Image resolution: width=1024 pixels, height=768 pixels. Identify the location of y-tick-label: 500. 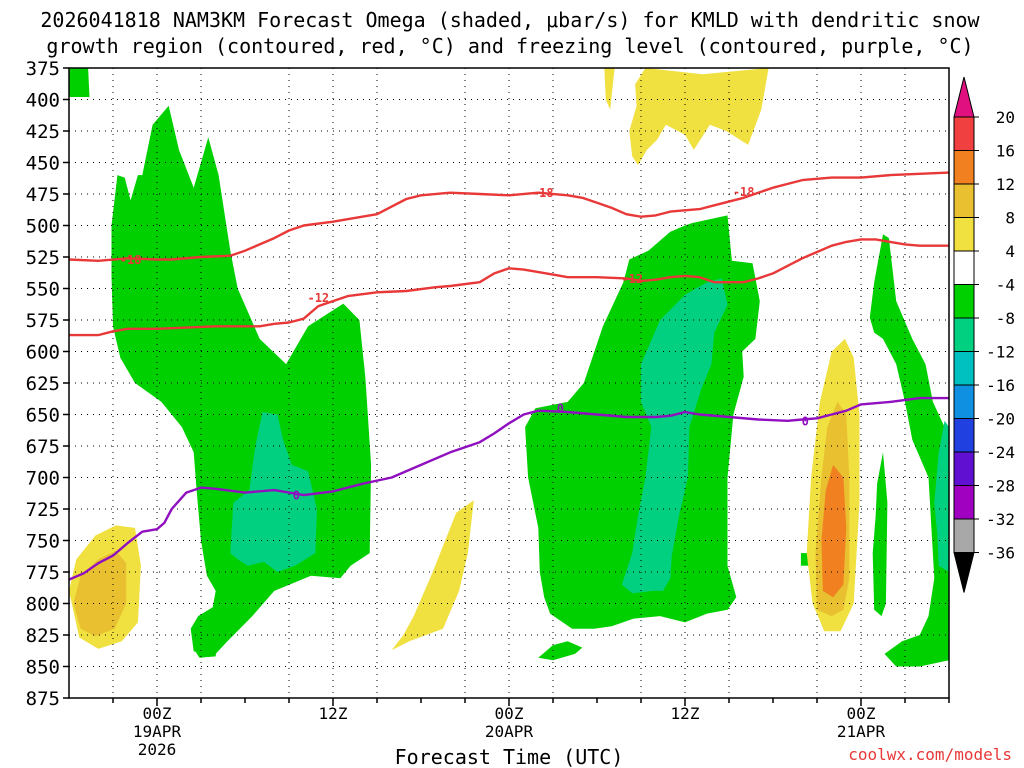
(43, 227).